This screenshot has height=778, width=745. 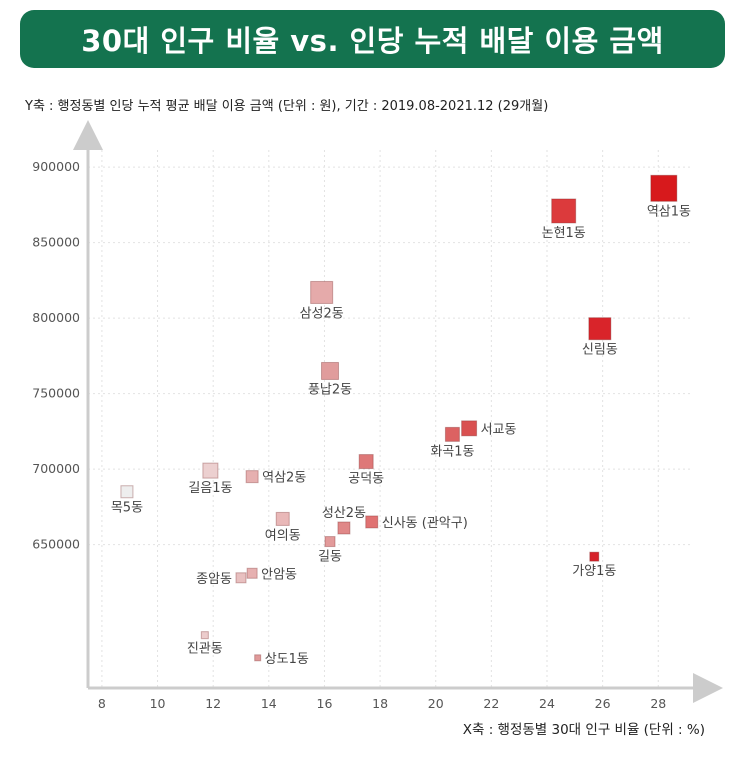 I want to click on y-tick-label: 700000, so click(x=56, y=468).